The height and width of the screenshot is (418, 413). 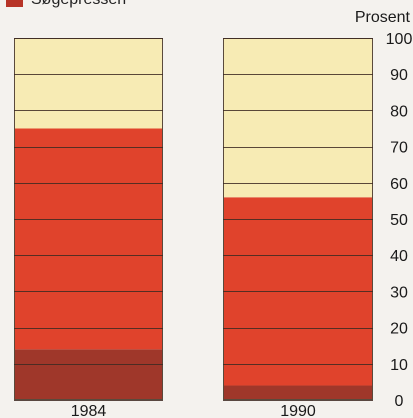 What do you see at coordinates (399, 220) in the screenshot?
I see `y-tick-label-50: 50` at bounding box center [399, 220].